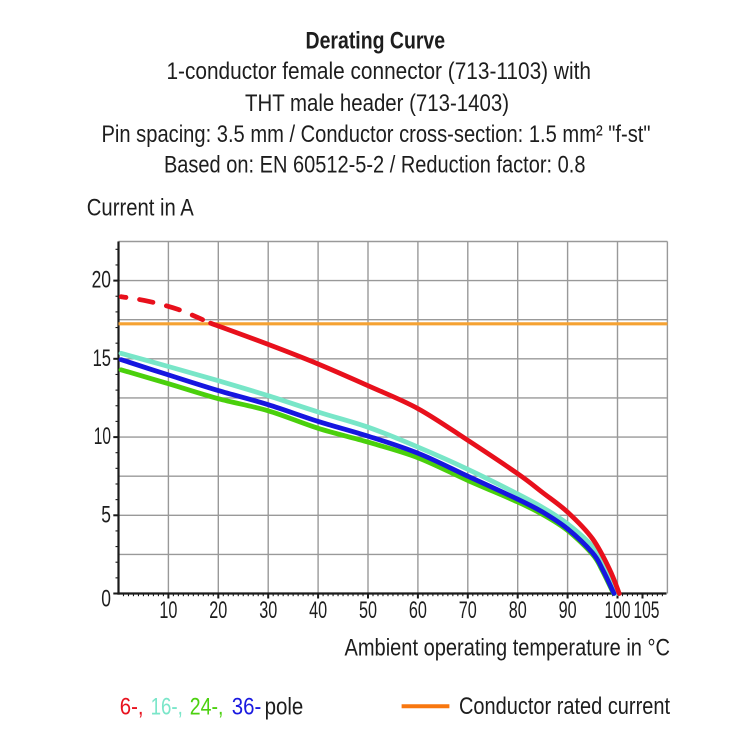 The width and height of the screenshot is (750, 750). What do you see at coordinates (140, 207) in the screenshot?
I see `svg-text: Current in A` at bounding box center [140, 207].